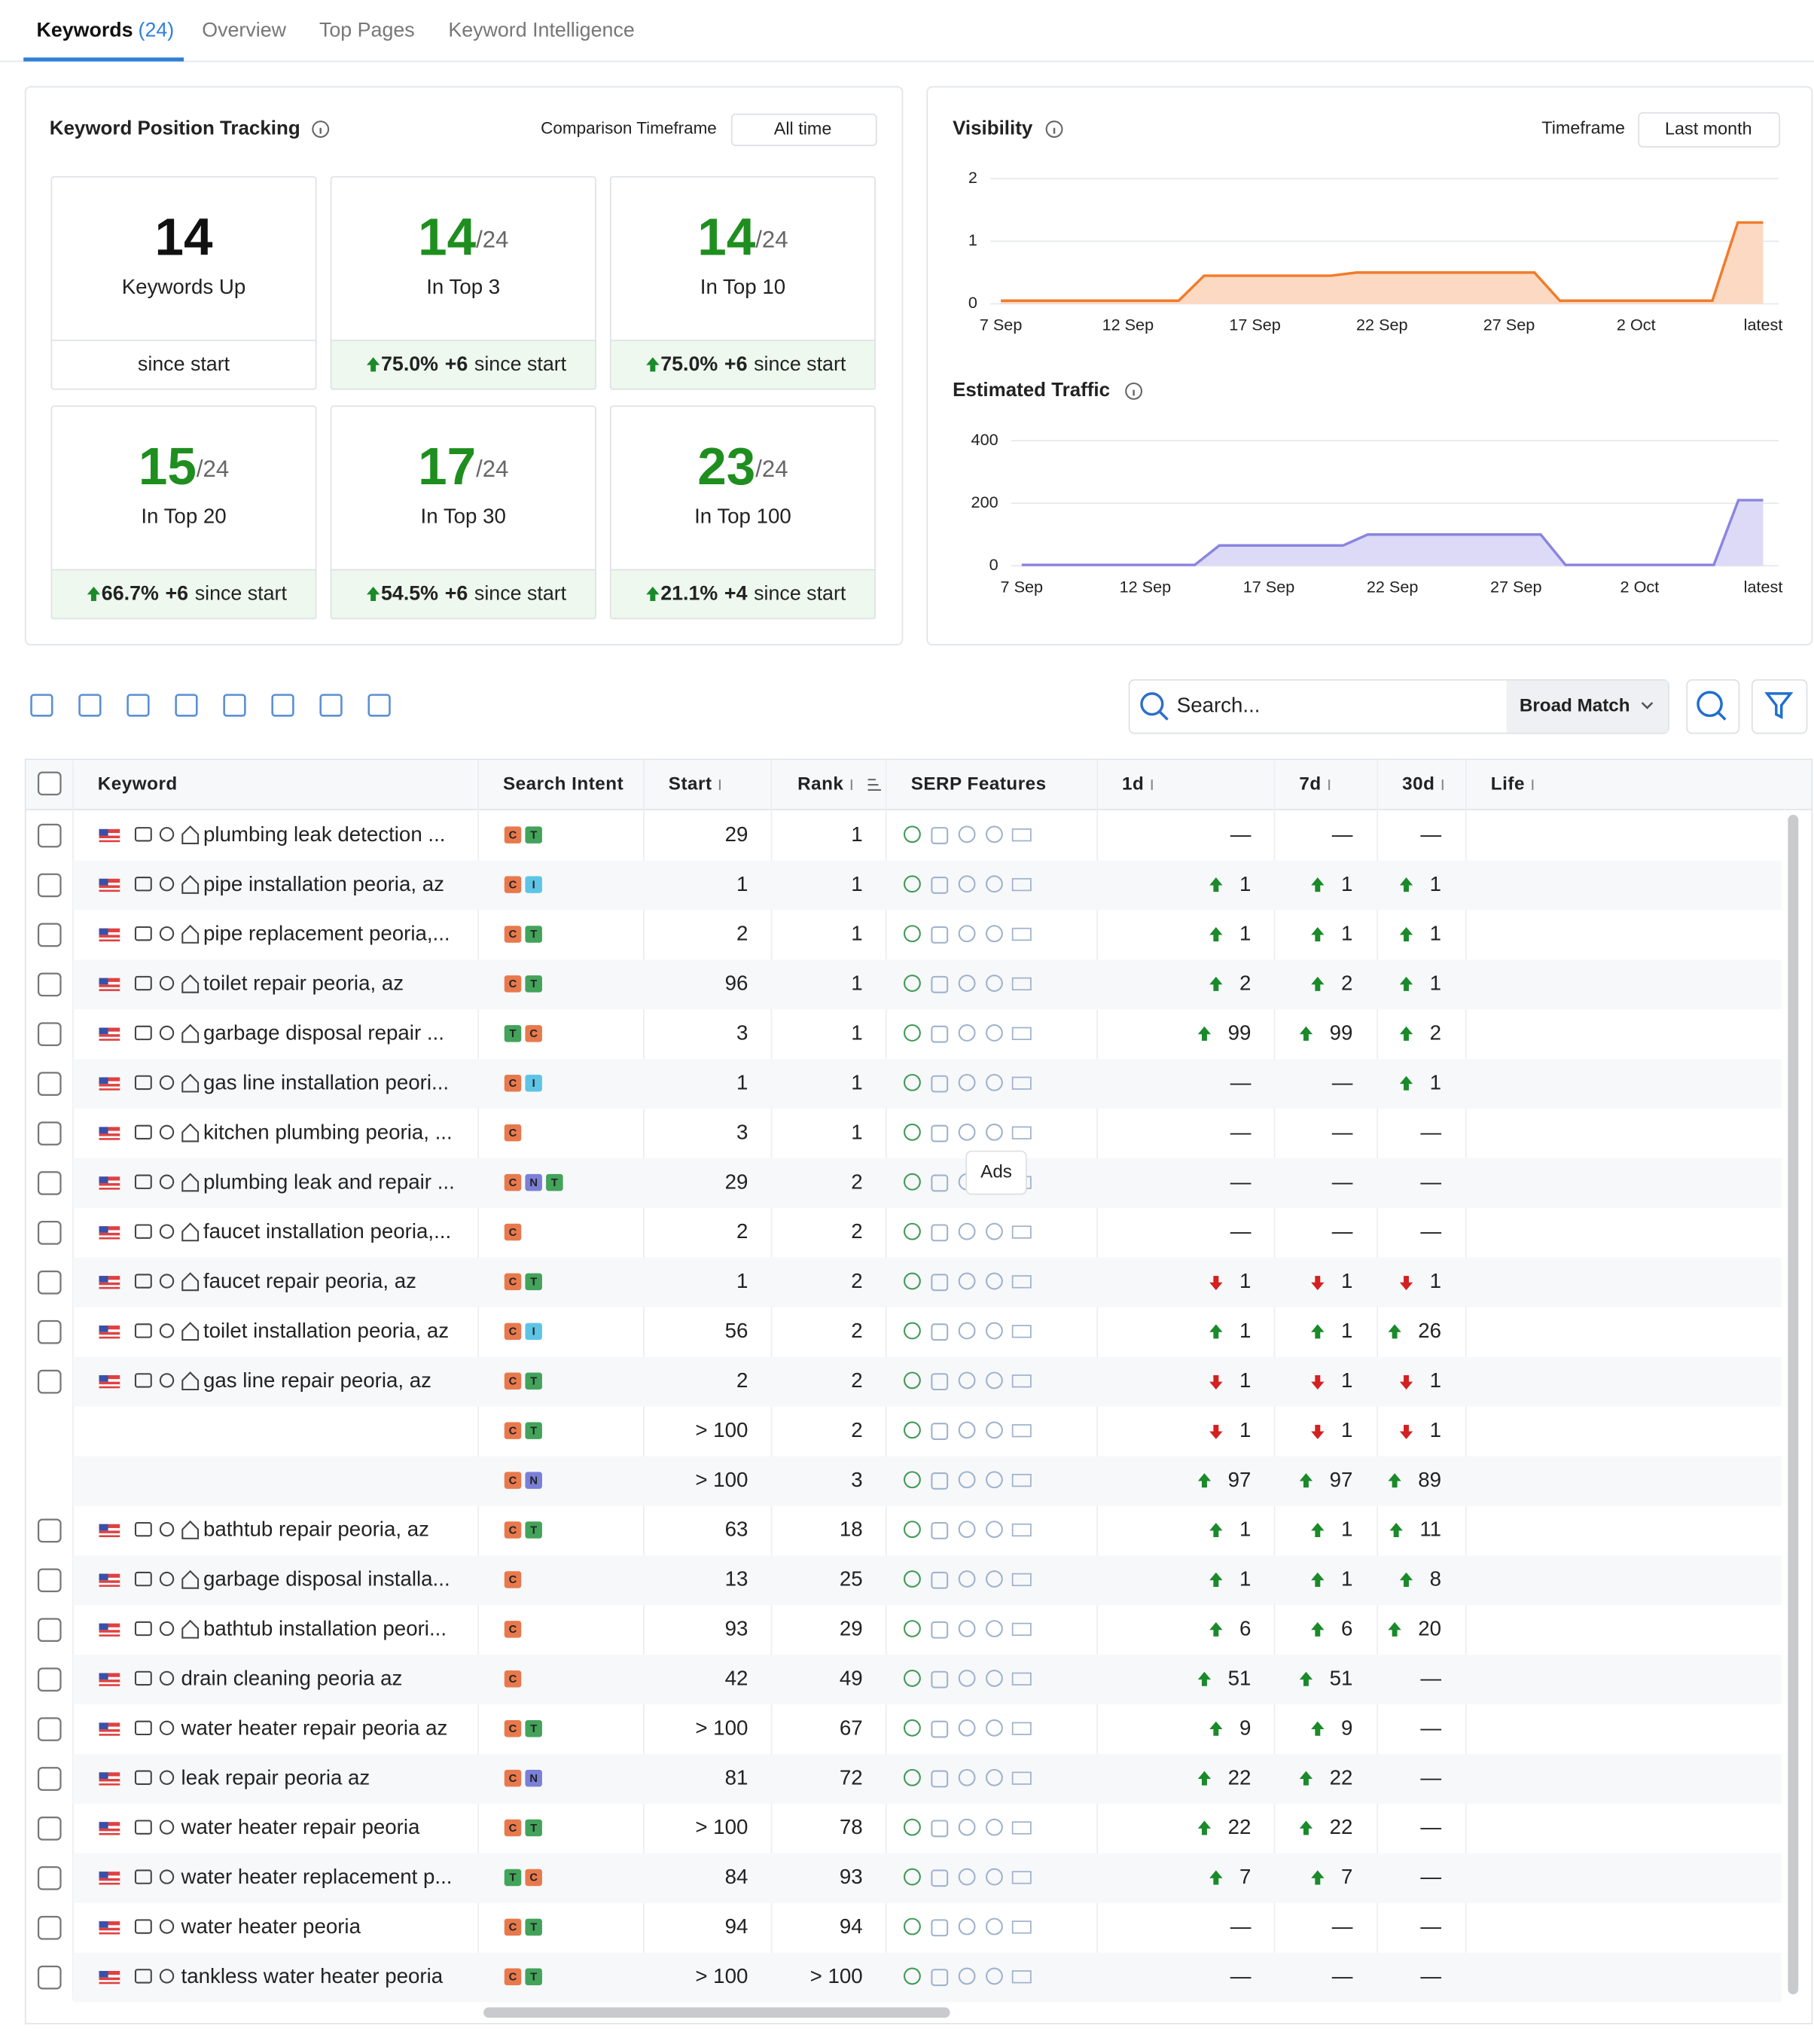 The width and height of the screenshot is (1814, 2044). What do you see at coordinates (323, 884) in the screenshot?
I see `keyword: pipe installation peoria, az` at bounding box center [323, 884].